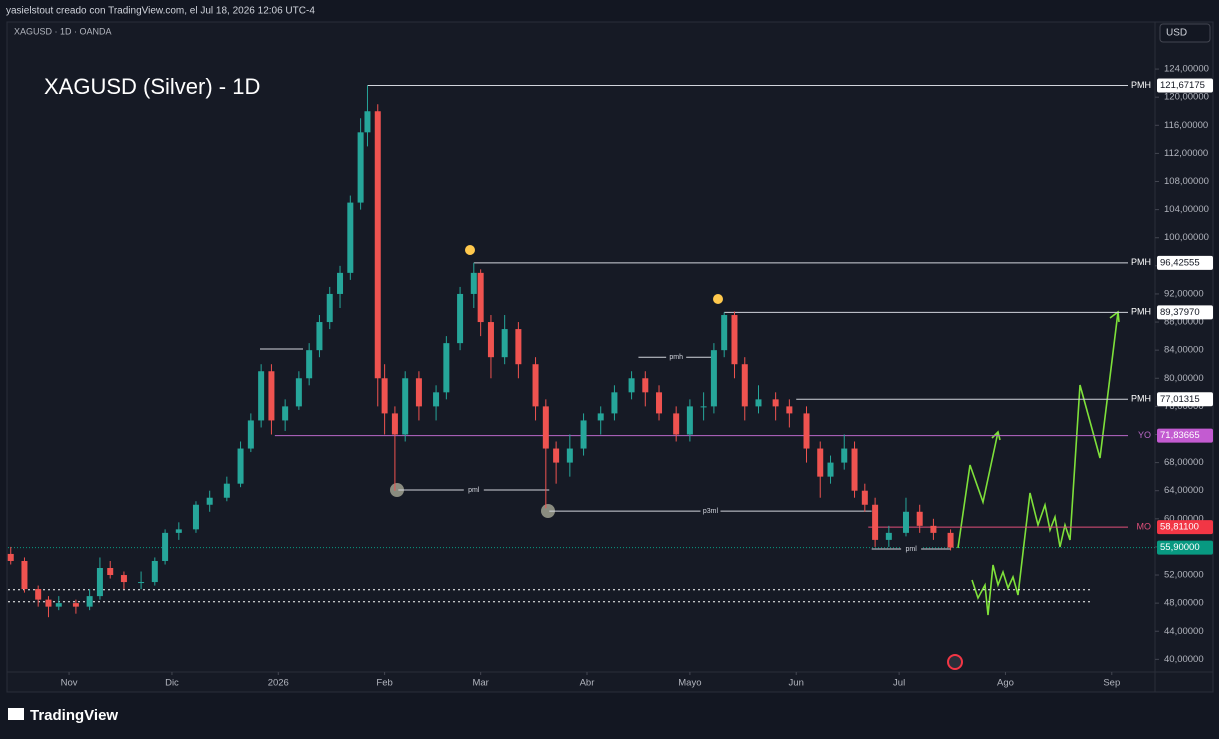  I want to click on y-tick-label: 104,00000, so click(1186, 209).